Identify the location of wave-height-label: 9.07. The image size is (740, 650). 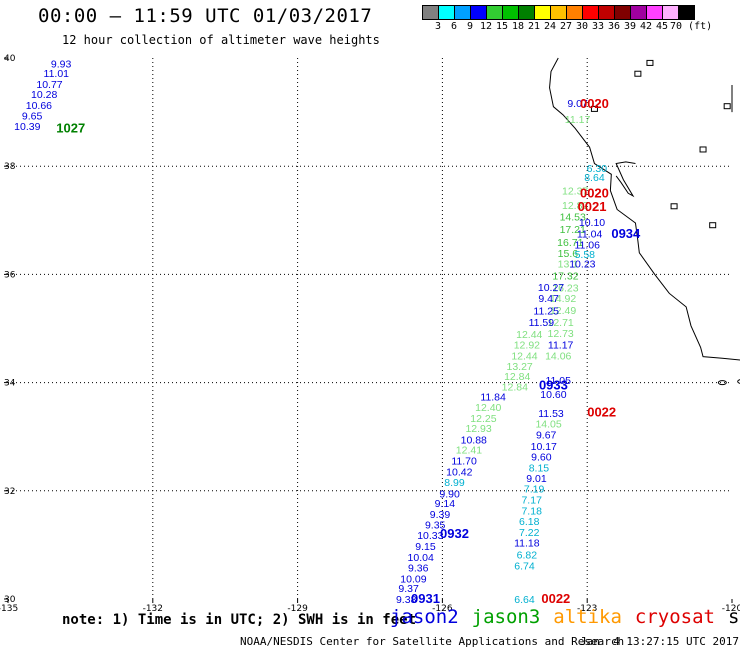
(577, 104).